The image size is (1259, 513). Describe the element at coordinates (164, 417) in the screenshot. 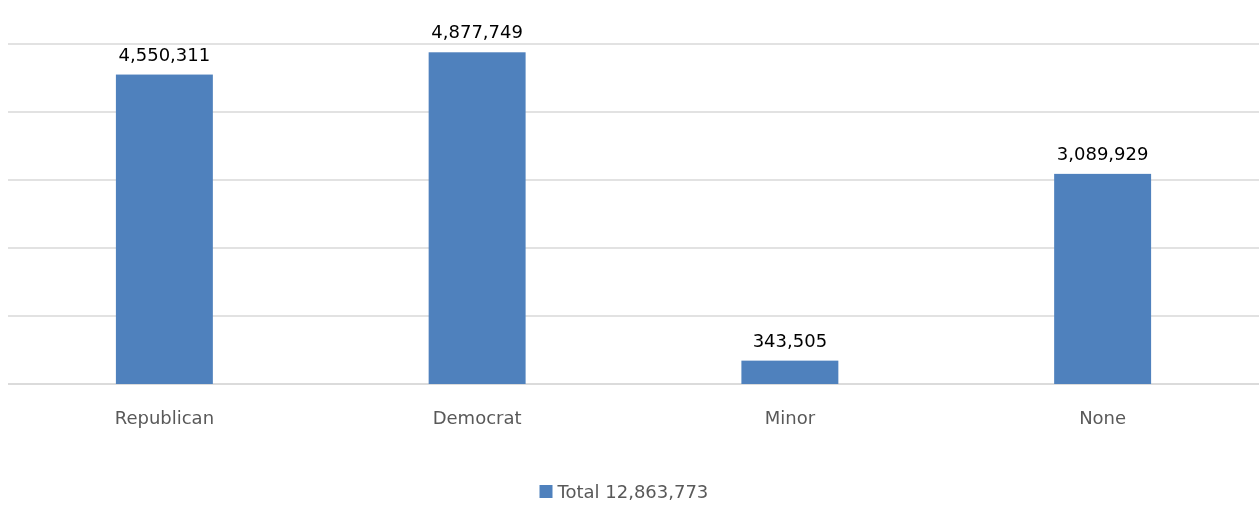

I see `x-tick-label: Republican` at that location.